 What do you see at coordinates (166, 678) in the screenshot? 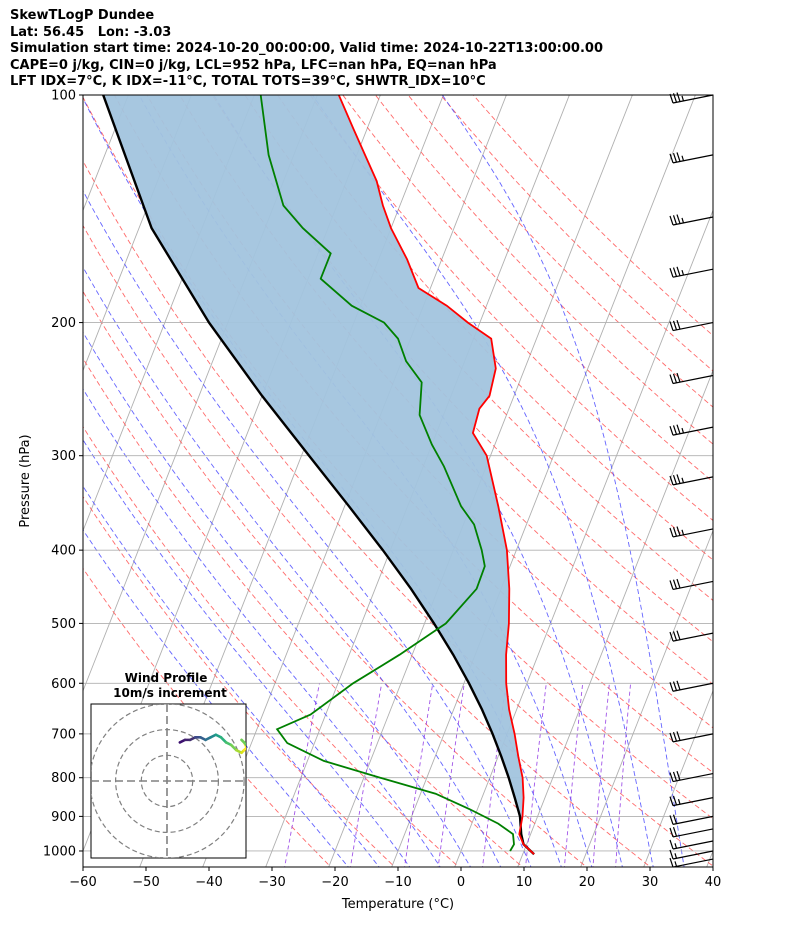
I see `hodograph-title: Wind Profile` at bounding box center [166, 678].